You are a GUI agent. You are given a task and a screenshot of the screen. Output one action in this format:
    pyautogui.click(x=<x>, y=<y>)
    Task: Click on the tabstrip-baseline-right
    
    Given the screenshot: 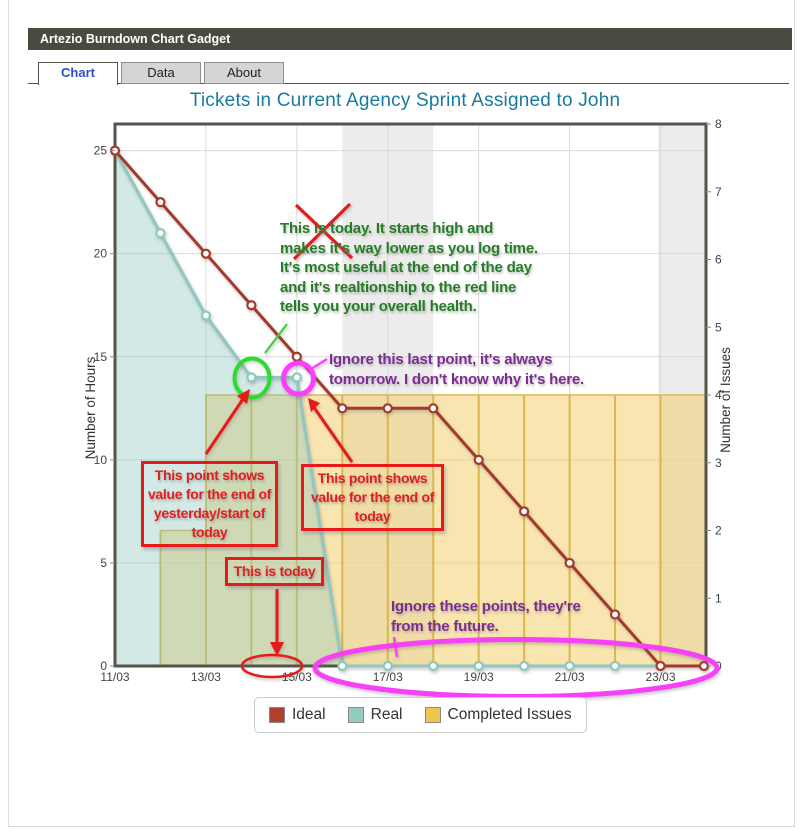 What is the action you would take?
    pyautogui.click(x=453, y=83)
    